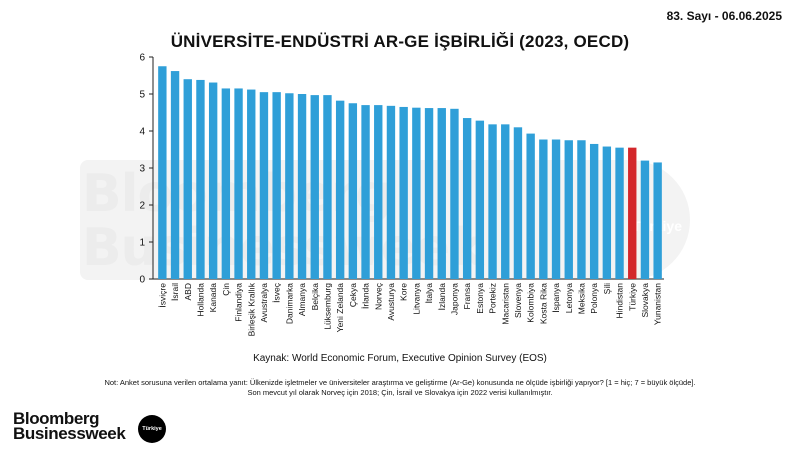 The height and width of the screenshot is (450, 800). What do you see at coordinates (391, 302) in the screenshot?
I see `x-tick-label: Avusturya` at bounding box center [391, 302].